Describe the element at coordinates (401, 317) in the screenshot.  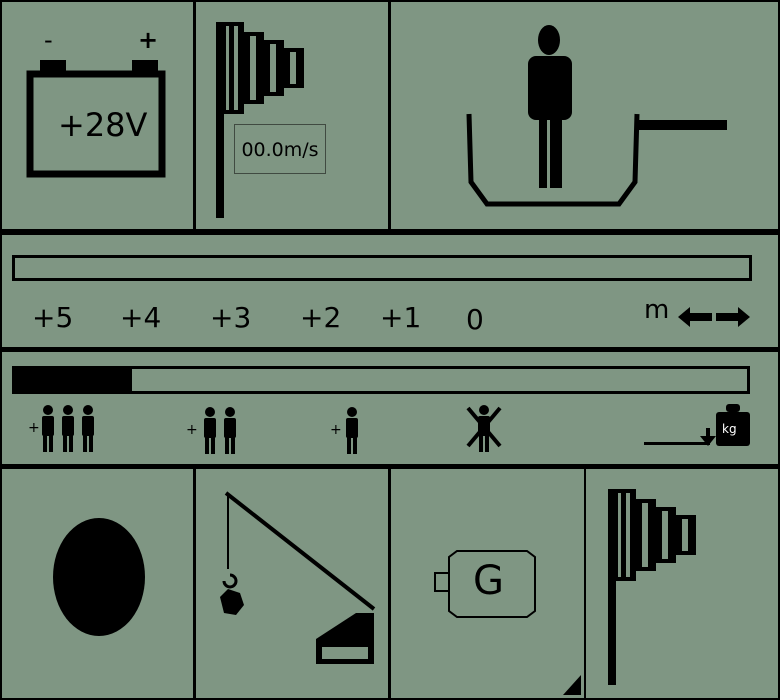
I see `scale-label-plus1: +1` at that location.